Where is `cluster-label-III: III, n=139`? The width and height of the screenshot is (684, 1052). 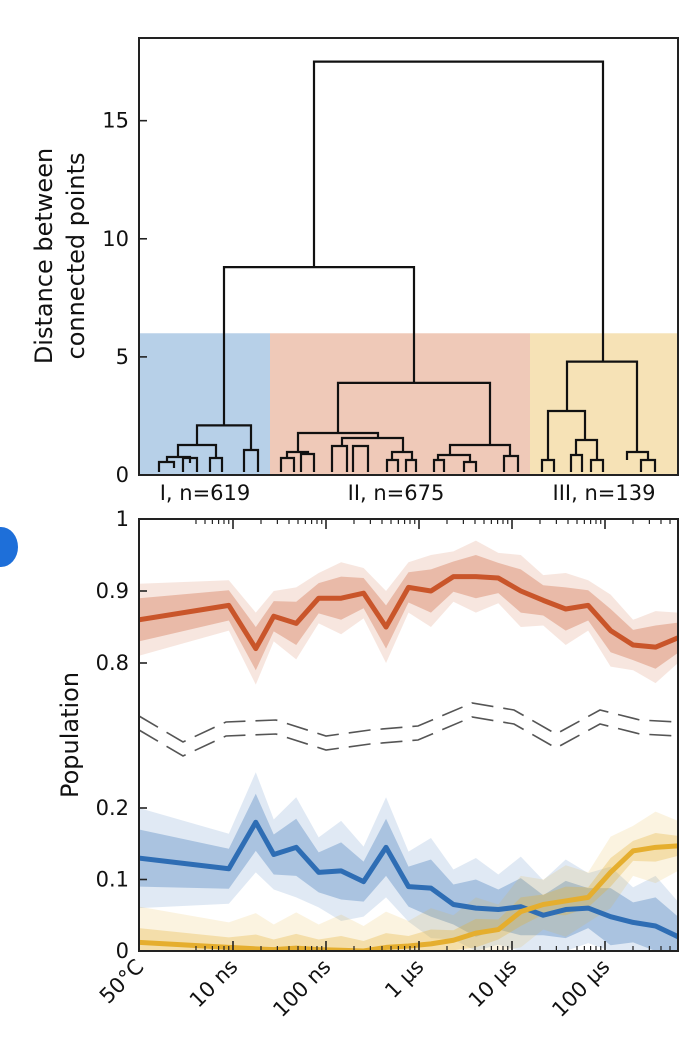
cluster-label-III: III, n=139 is located at coordinates (604, 493).